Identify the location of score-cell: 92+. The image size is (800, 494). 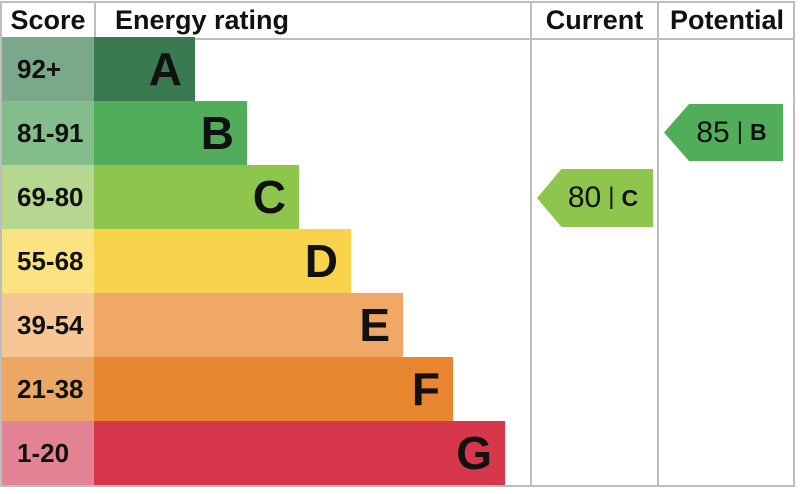
(48, 69).